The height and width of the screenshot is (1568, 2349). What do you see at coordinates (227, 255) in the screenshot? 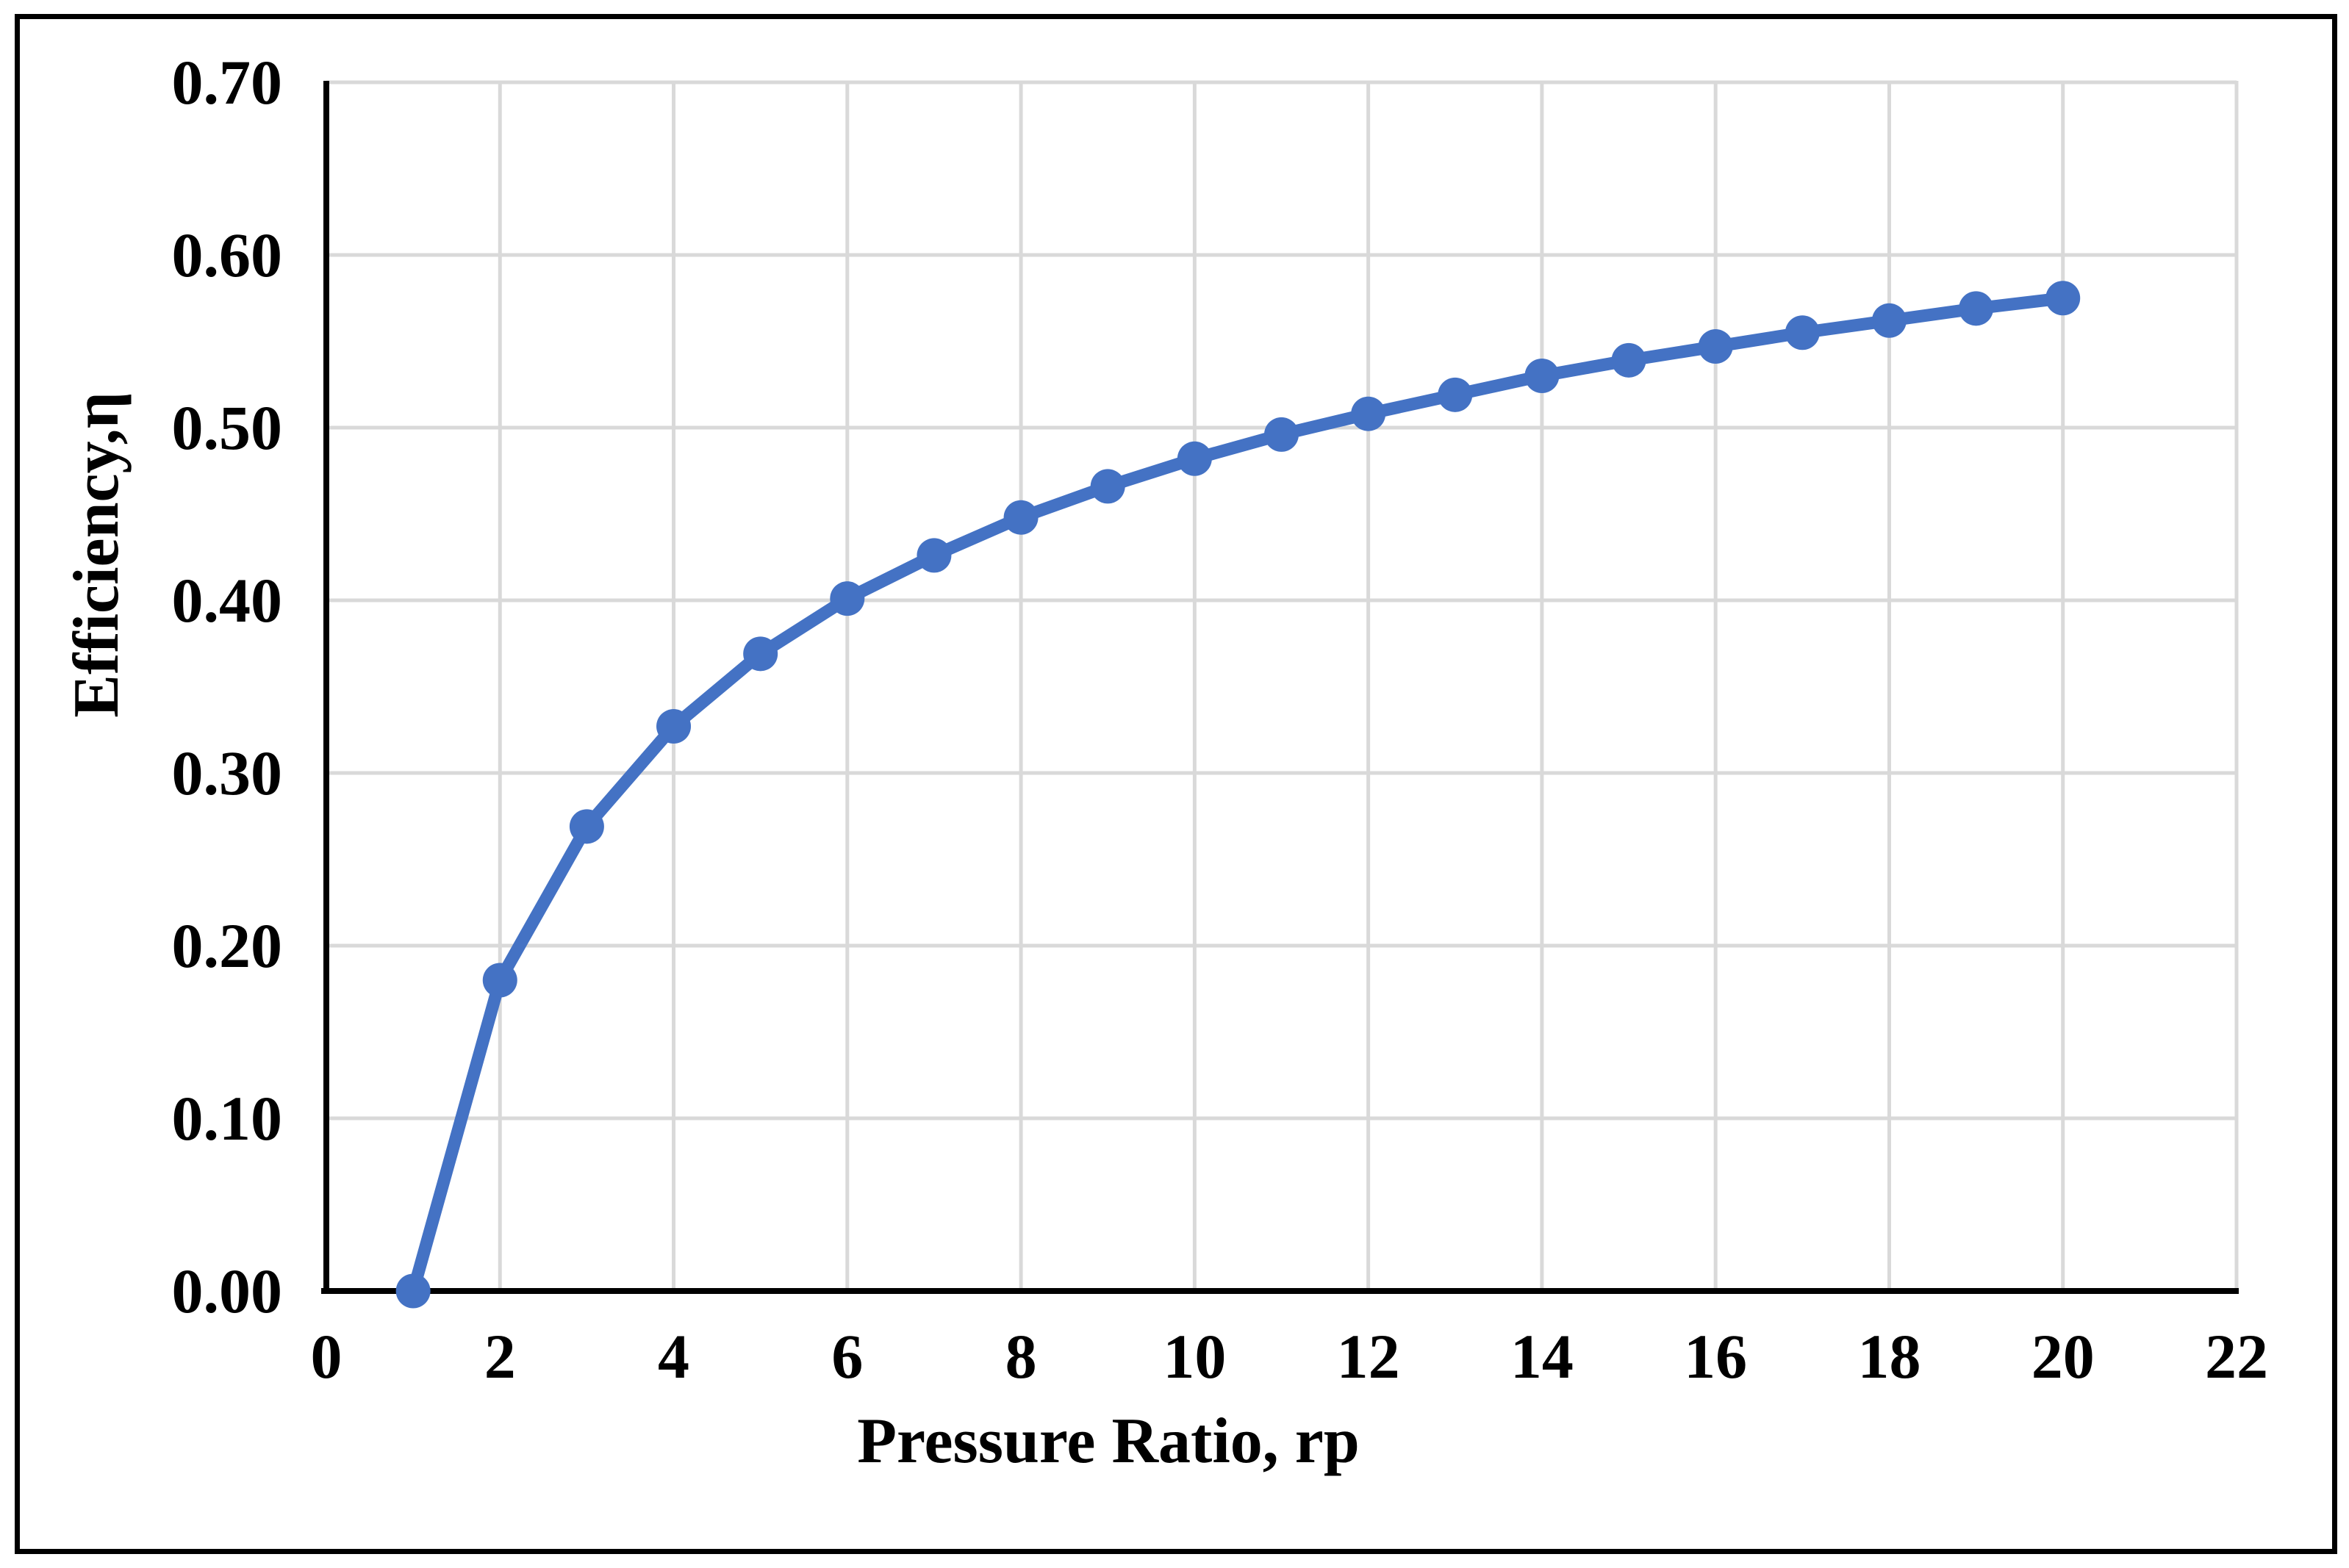
I see `y-tick-label: 0.60` at bounding box center [227, 255].